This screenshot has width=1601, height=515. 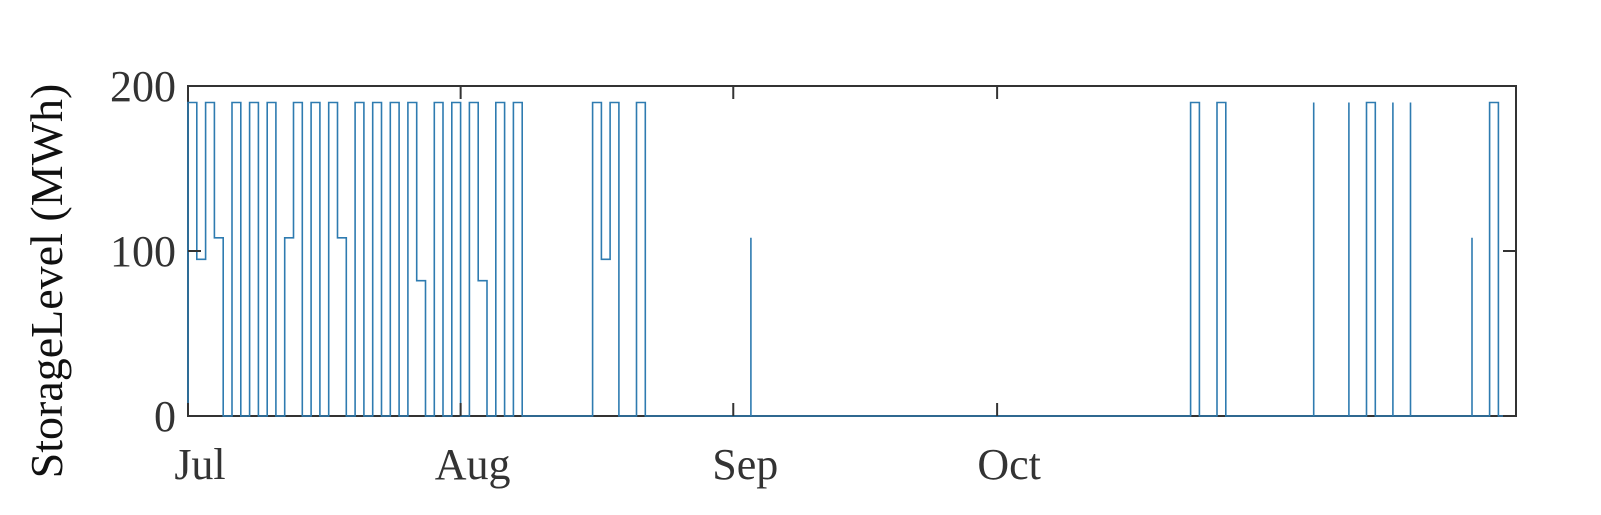 I want to click on y-tick-label: 200, so click(x=143, y=86).